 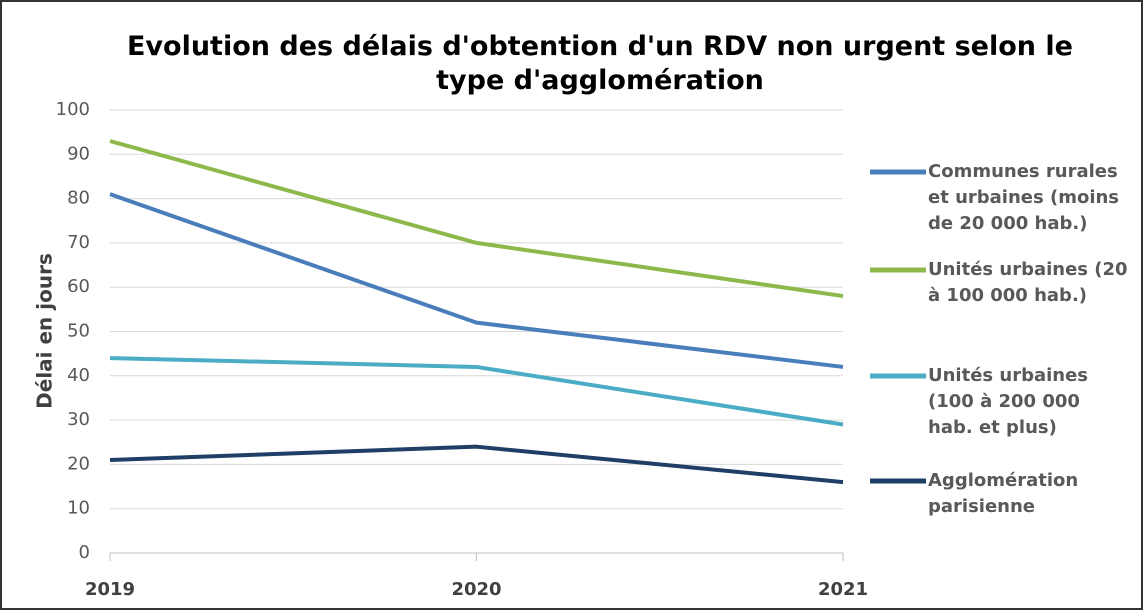 What do you see at coordinates (78, 463) in the screenshot?
I see `y-tick-label: 20` at bounding box center [78, 463].